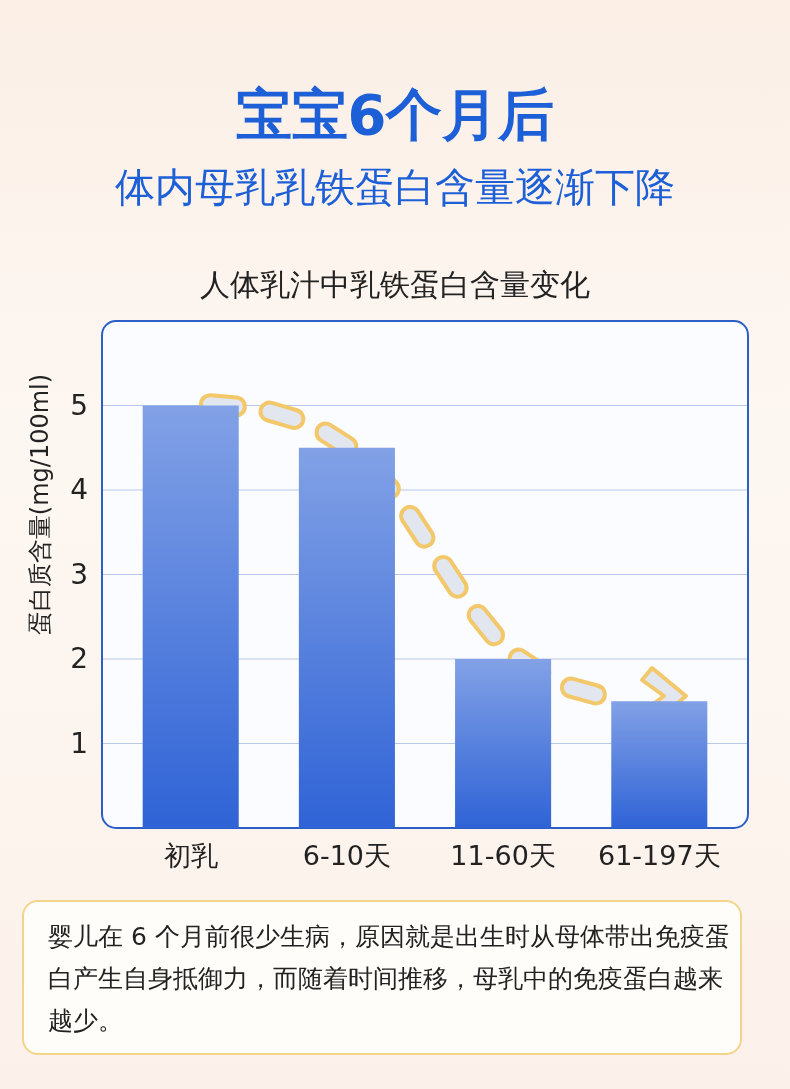  Describe the element at coordinates (382, 977) in the screenshot. I see `text: 婴儿在 6 个月前很少生病，原因就是出生时从母体带出免疫蛋白产生自身抵御力，而随着时间推移，母乳中的免疫蛋白越来越少。` at that location.